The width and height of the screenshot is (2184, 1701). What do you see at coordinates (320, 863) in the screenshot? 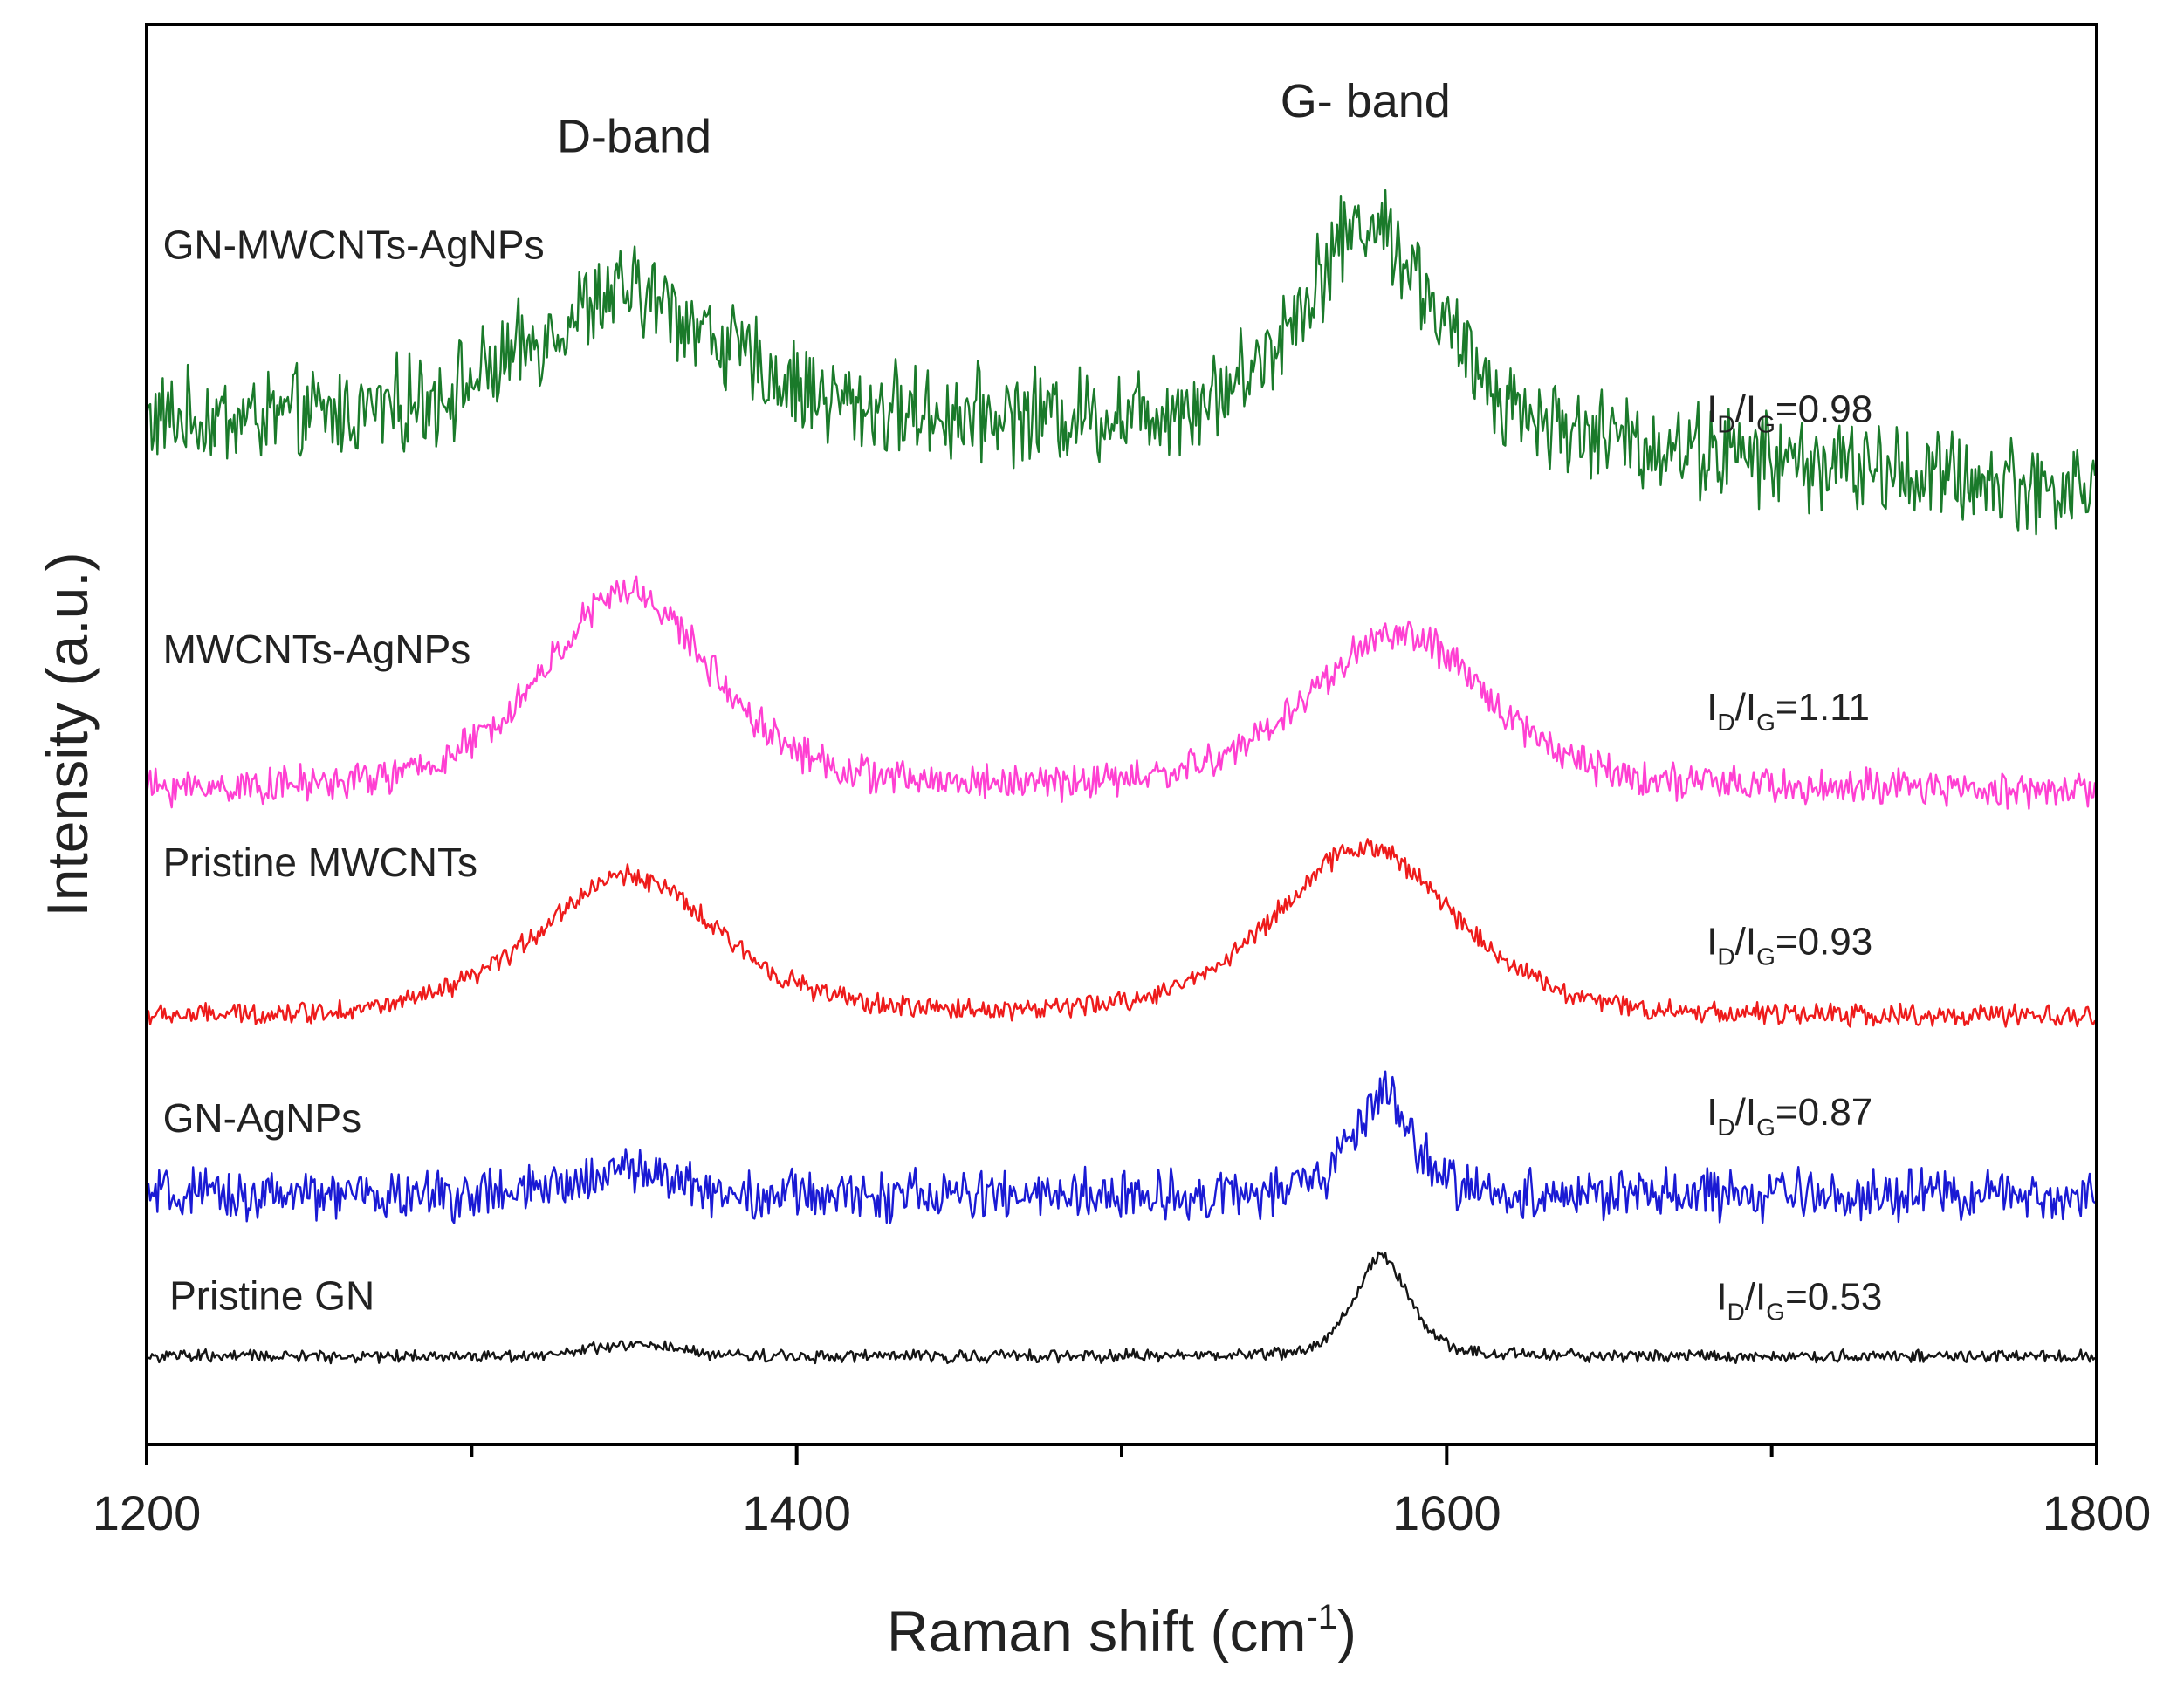
I see `series-name-2: Pristine MWCNTs` at bounding box center [320, 863].